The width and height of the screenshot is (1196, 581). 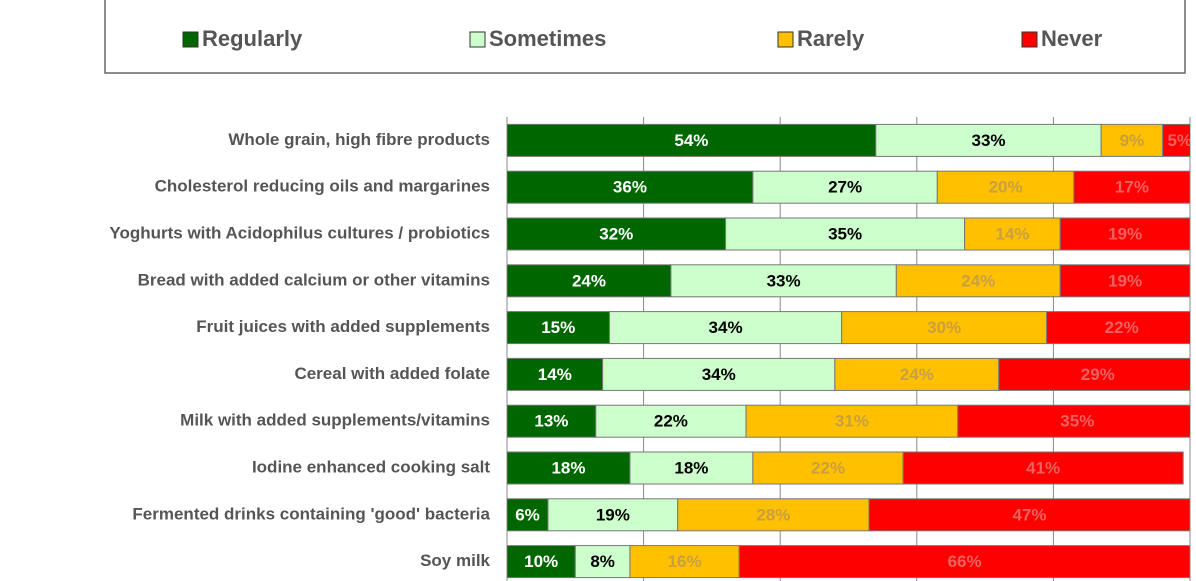 I want to click on category-label: Iodine enhanced cooking salt, so click(x=371, y=466).